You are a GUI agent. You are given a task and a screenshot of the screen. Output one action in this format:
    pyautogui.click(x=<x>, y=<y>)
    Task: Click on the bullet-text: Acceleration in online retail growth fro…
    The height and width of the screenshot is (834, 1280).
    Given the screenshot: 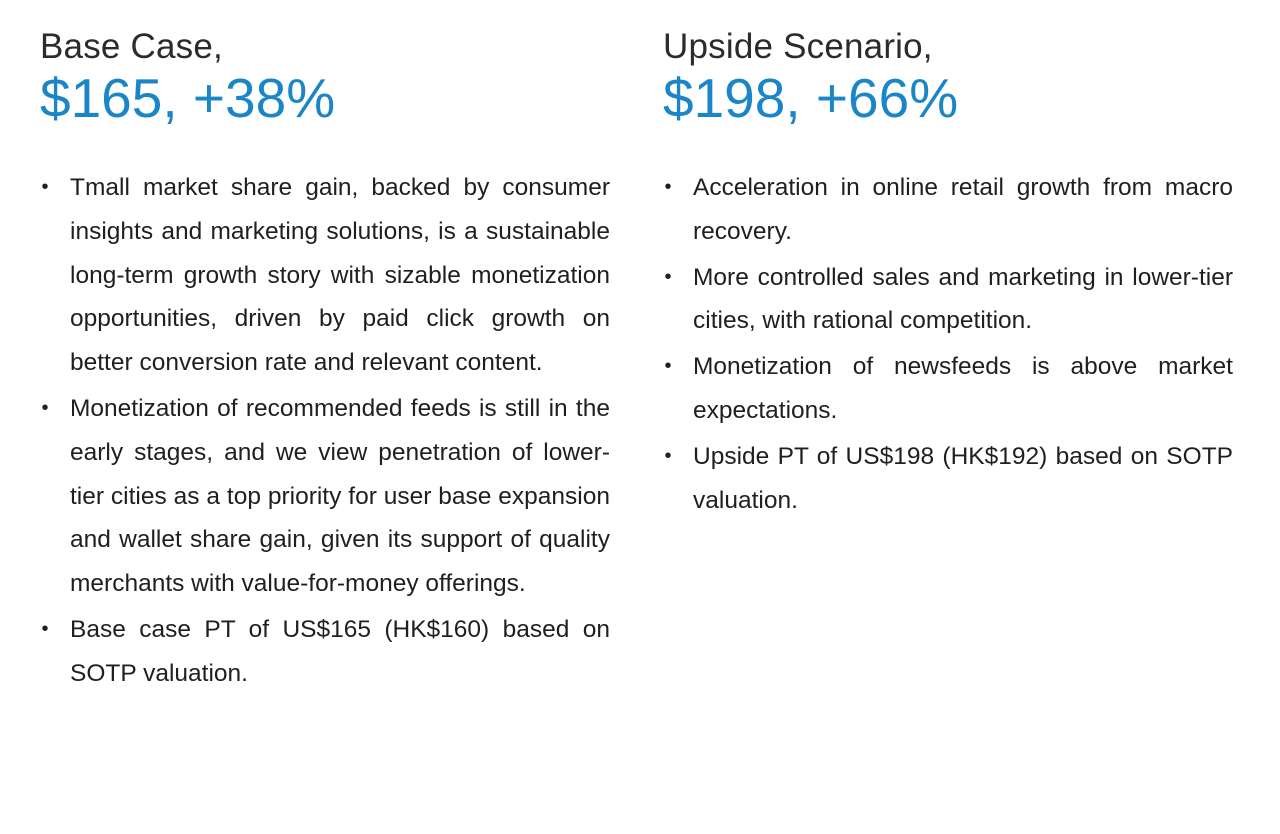 What is the action you would take?
    pyautogui.click(x=963, y=209)
    